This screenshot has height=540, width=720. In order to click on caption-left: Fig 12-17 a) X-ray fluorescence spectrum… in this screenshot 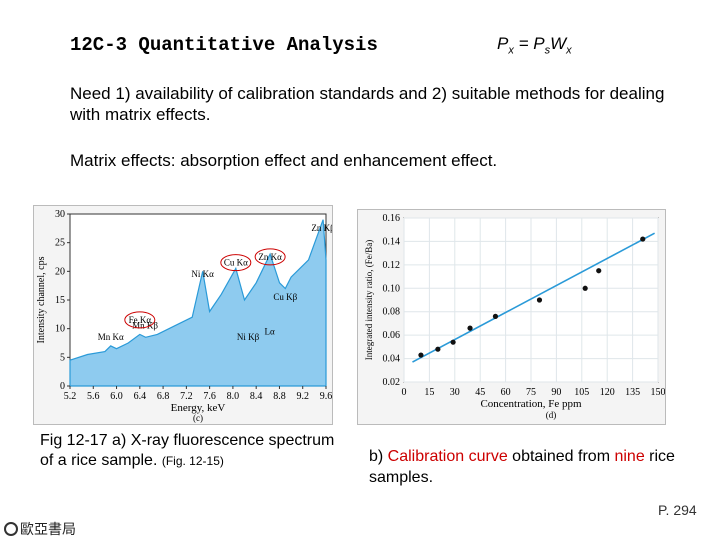, I will do `click(190, 451)`.